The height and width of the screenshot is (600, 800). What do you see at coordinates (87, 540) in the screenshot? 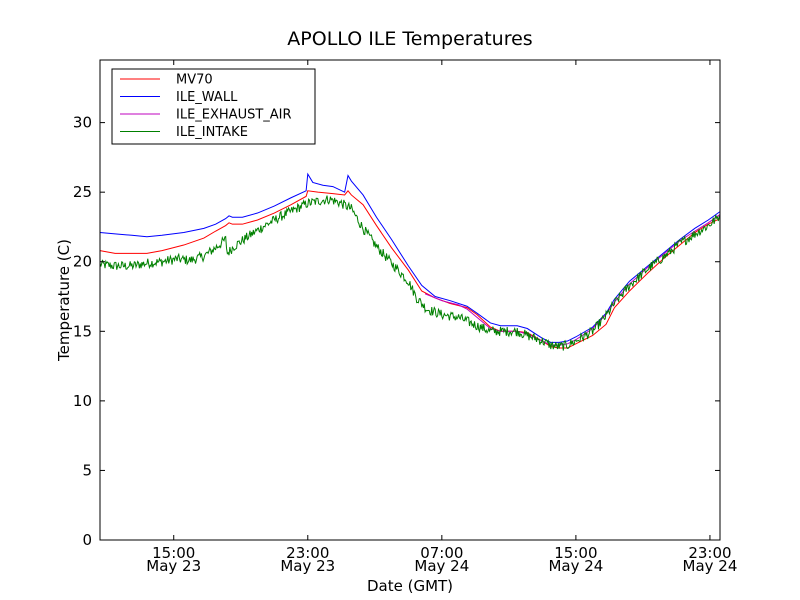
I see `y-tick-label: 0` at bounding box center [87, 540].